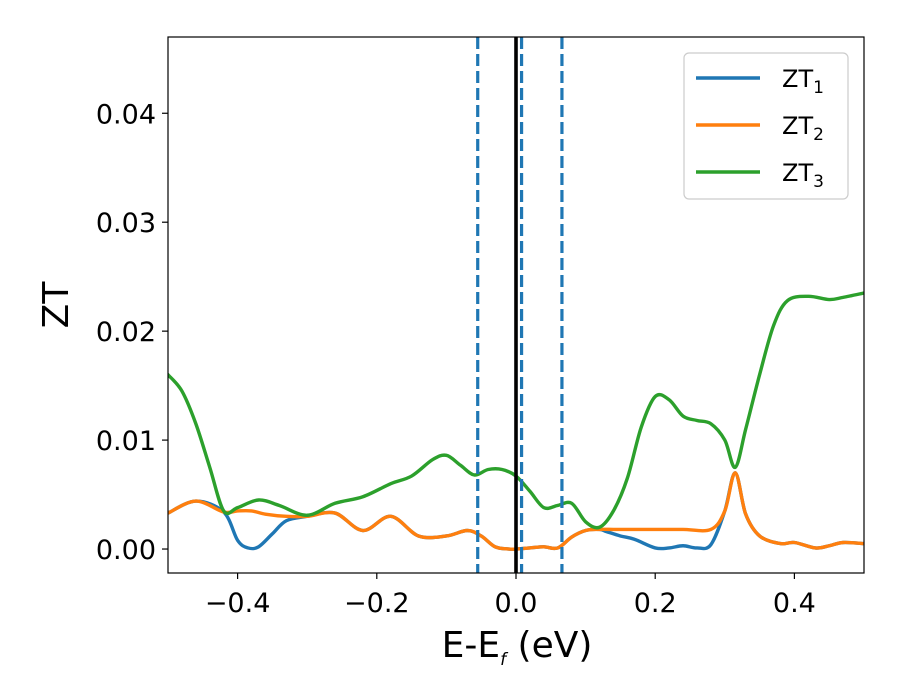 The height and width of the screenshot is (700, 900). I want to click on x-tick-label: 0.2, so click(655, 603).